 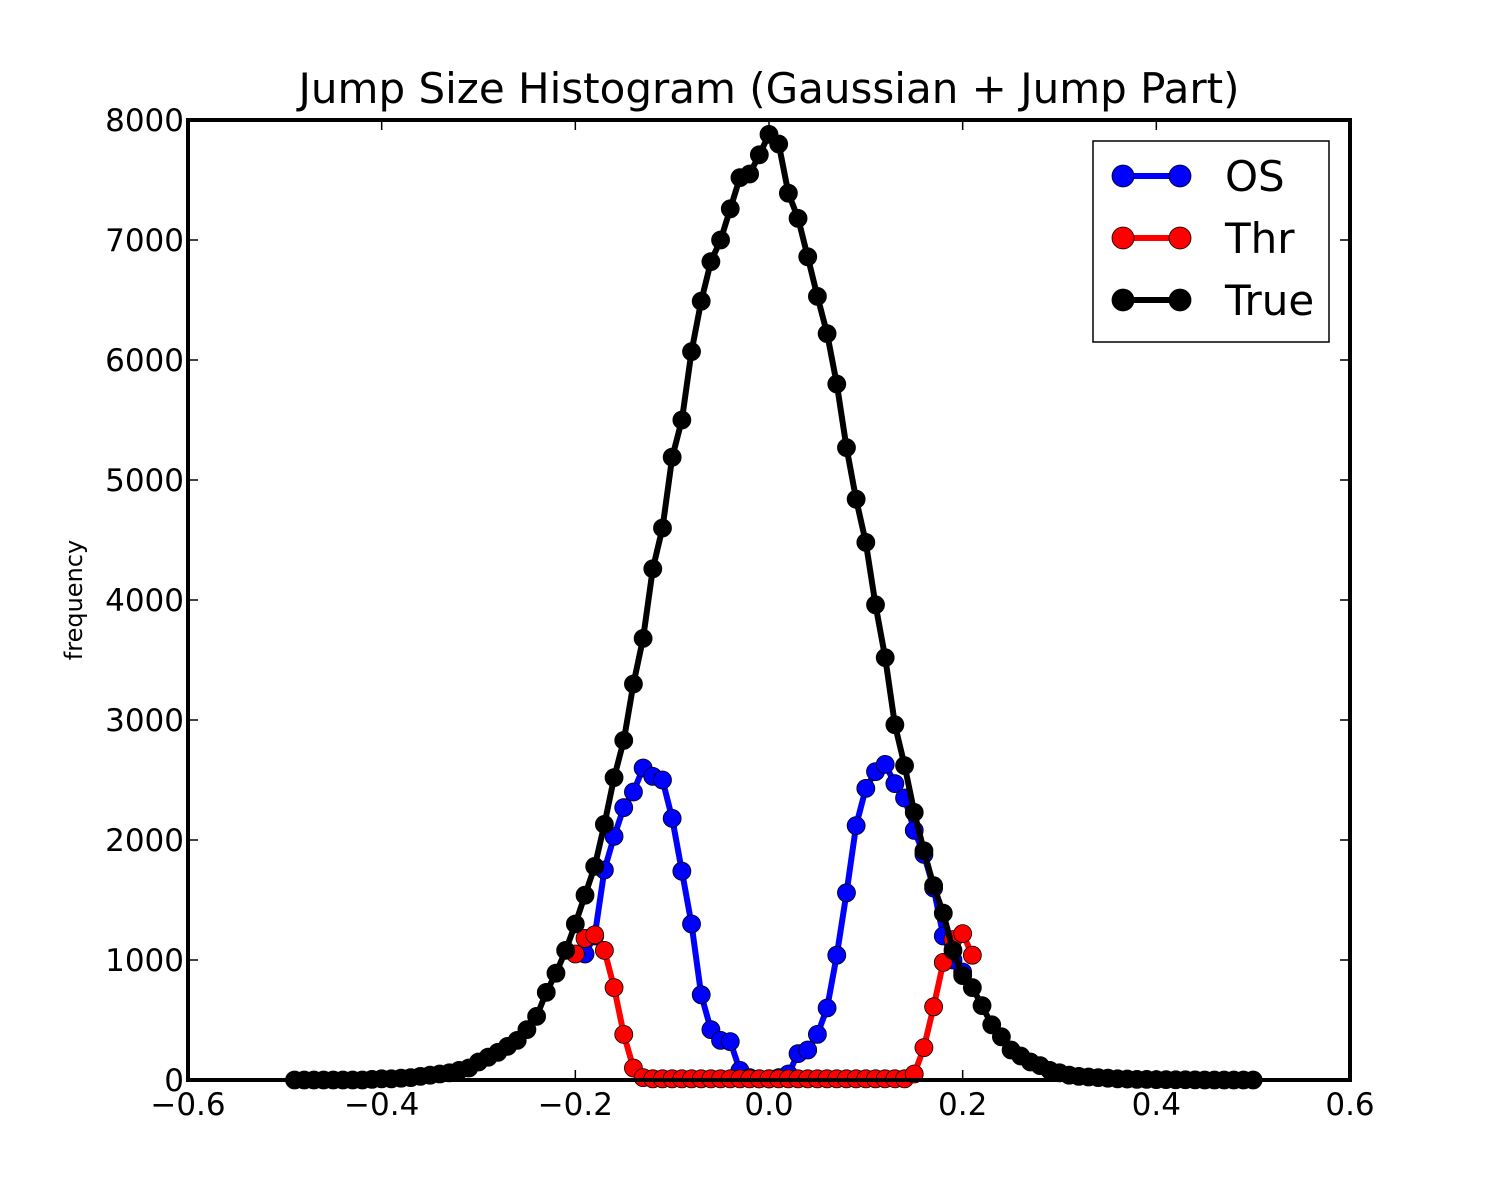 I want to click on legend-label-true: True, so click(x=1269, y=300).